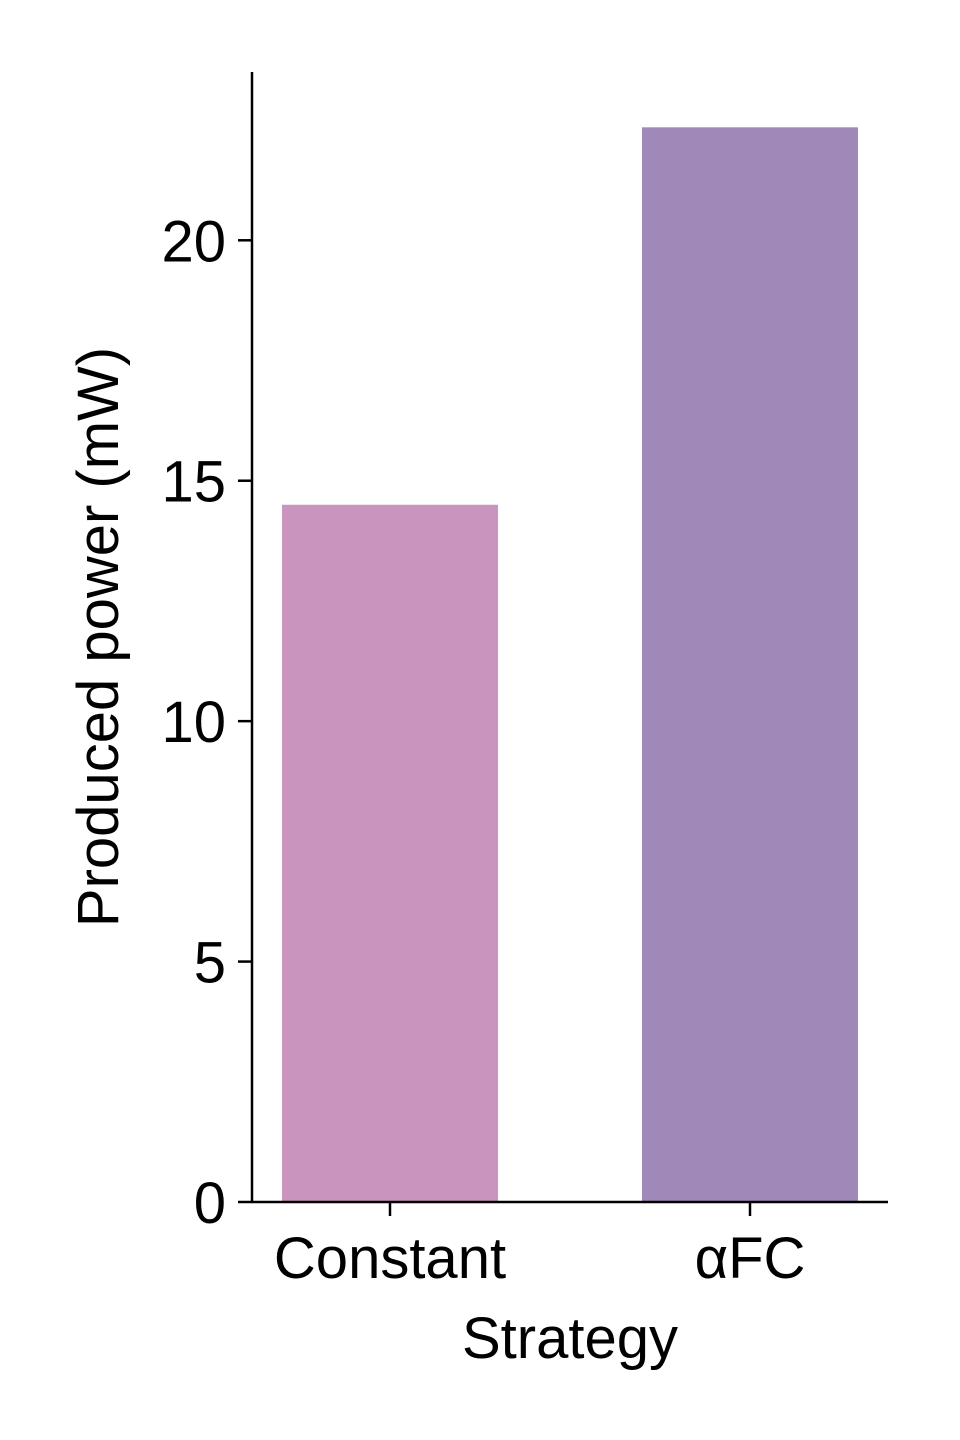 This screenshot has height=1440, width=960. Describe the element at coordinates (210, 963) in the screenshot. I see `y-tick-label-5: 5` at that location.